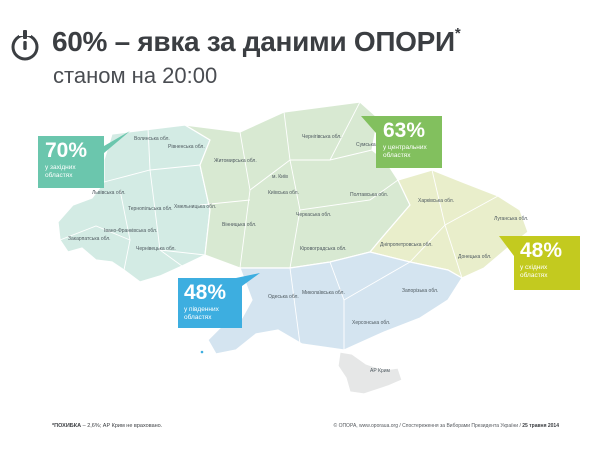 This screenshot has height=449, width=600. I want to click on callout-west-percent: 70%, so click(66, 150).